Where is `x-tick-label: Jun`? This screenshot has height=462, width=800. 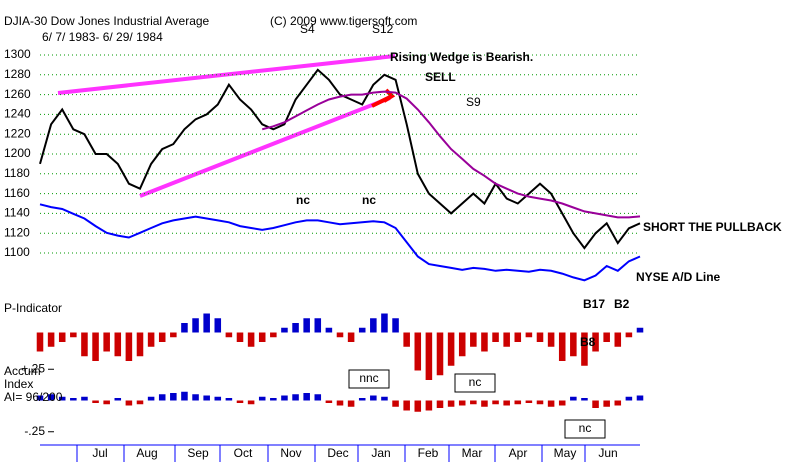 x-tick-label: Jun is located at coordinates (607, 453).